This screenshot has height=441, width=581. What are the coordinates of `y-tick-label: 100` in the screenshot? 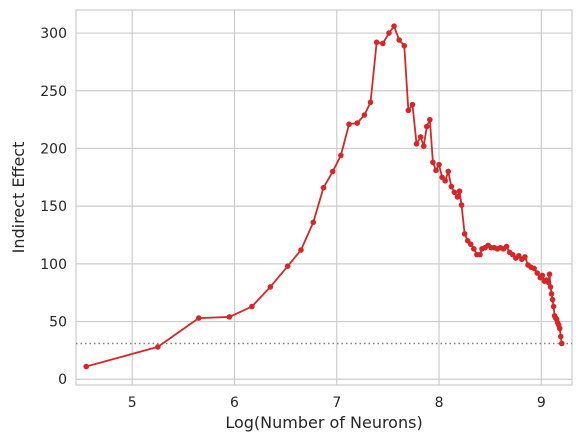 It's located at (53, 265).